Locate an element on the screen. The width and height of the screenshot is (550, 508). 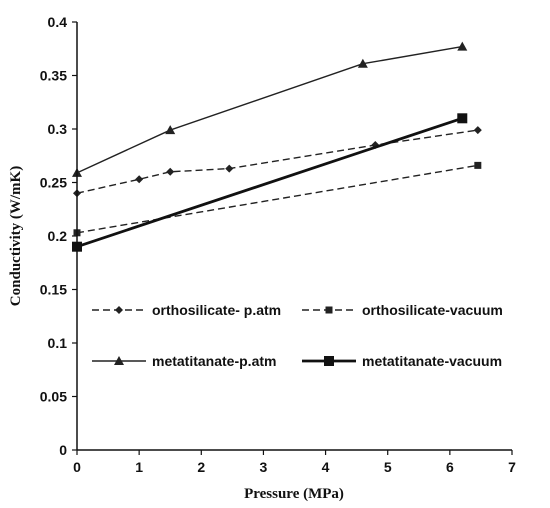
y-axis-ticks: 0 0.05 0.1 0.15 0.2 0.25 0.3 0.35 0.4 is located at coordinates (58, 236).